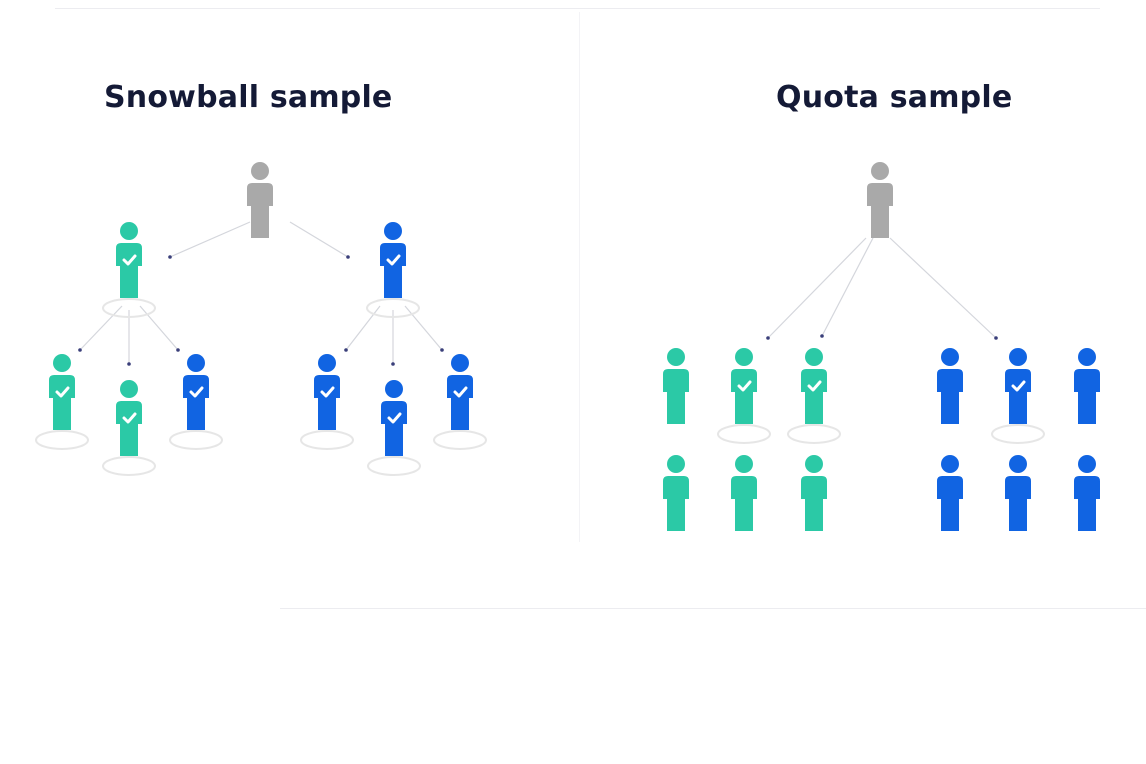 The image size is (1146, 764). I want to click on bottom-divider, so click(713, 608).